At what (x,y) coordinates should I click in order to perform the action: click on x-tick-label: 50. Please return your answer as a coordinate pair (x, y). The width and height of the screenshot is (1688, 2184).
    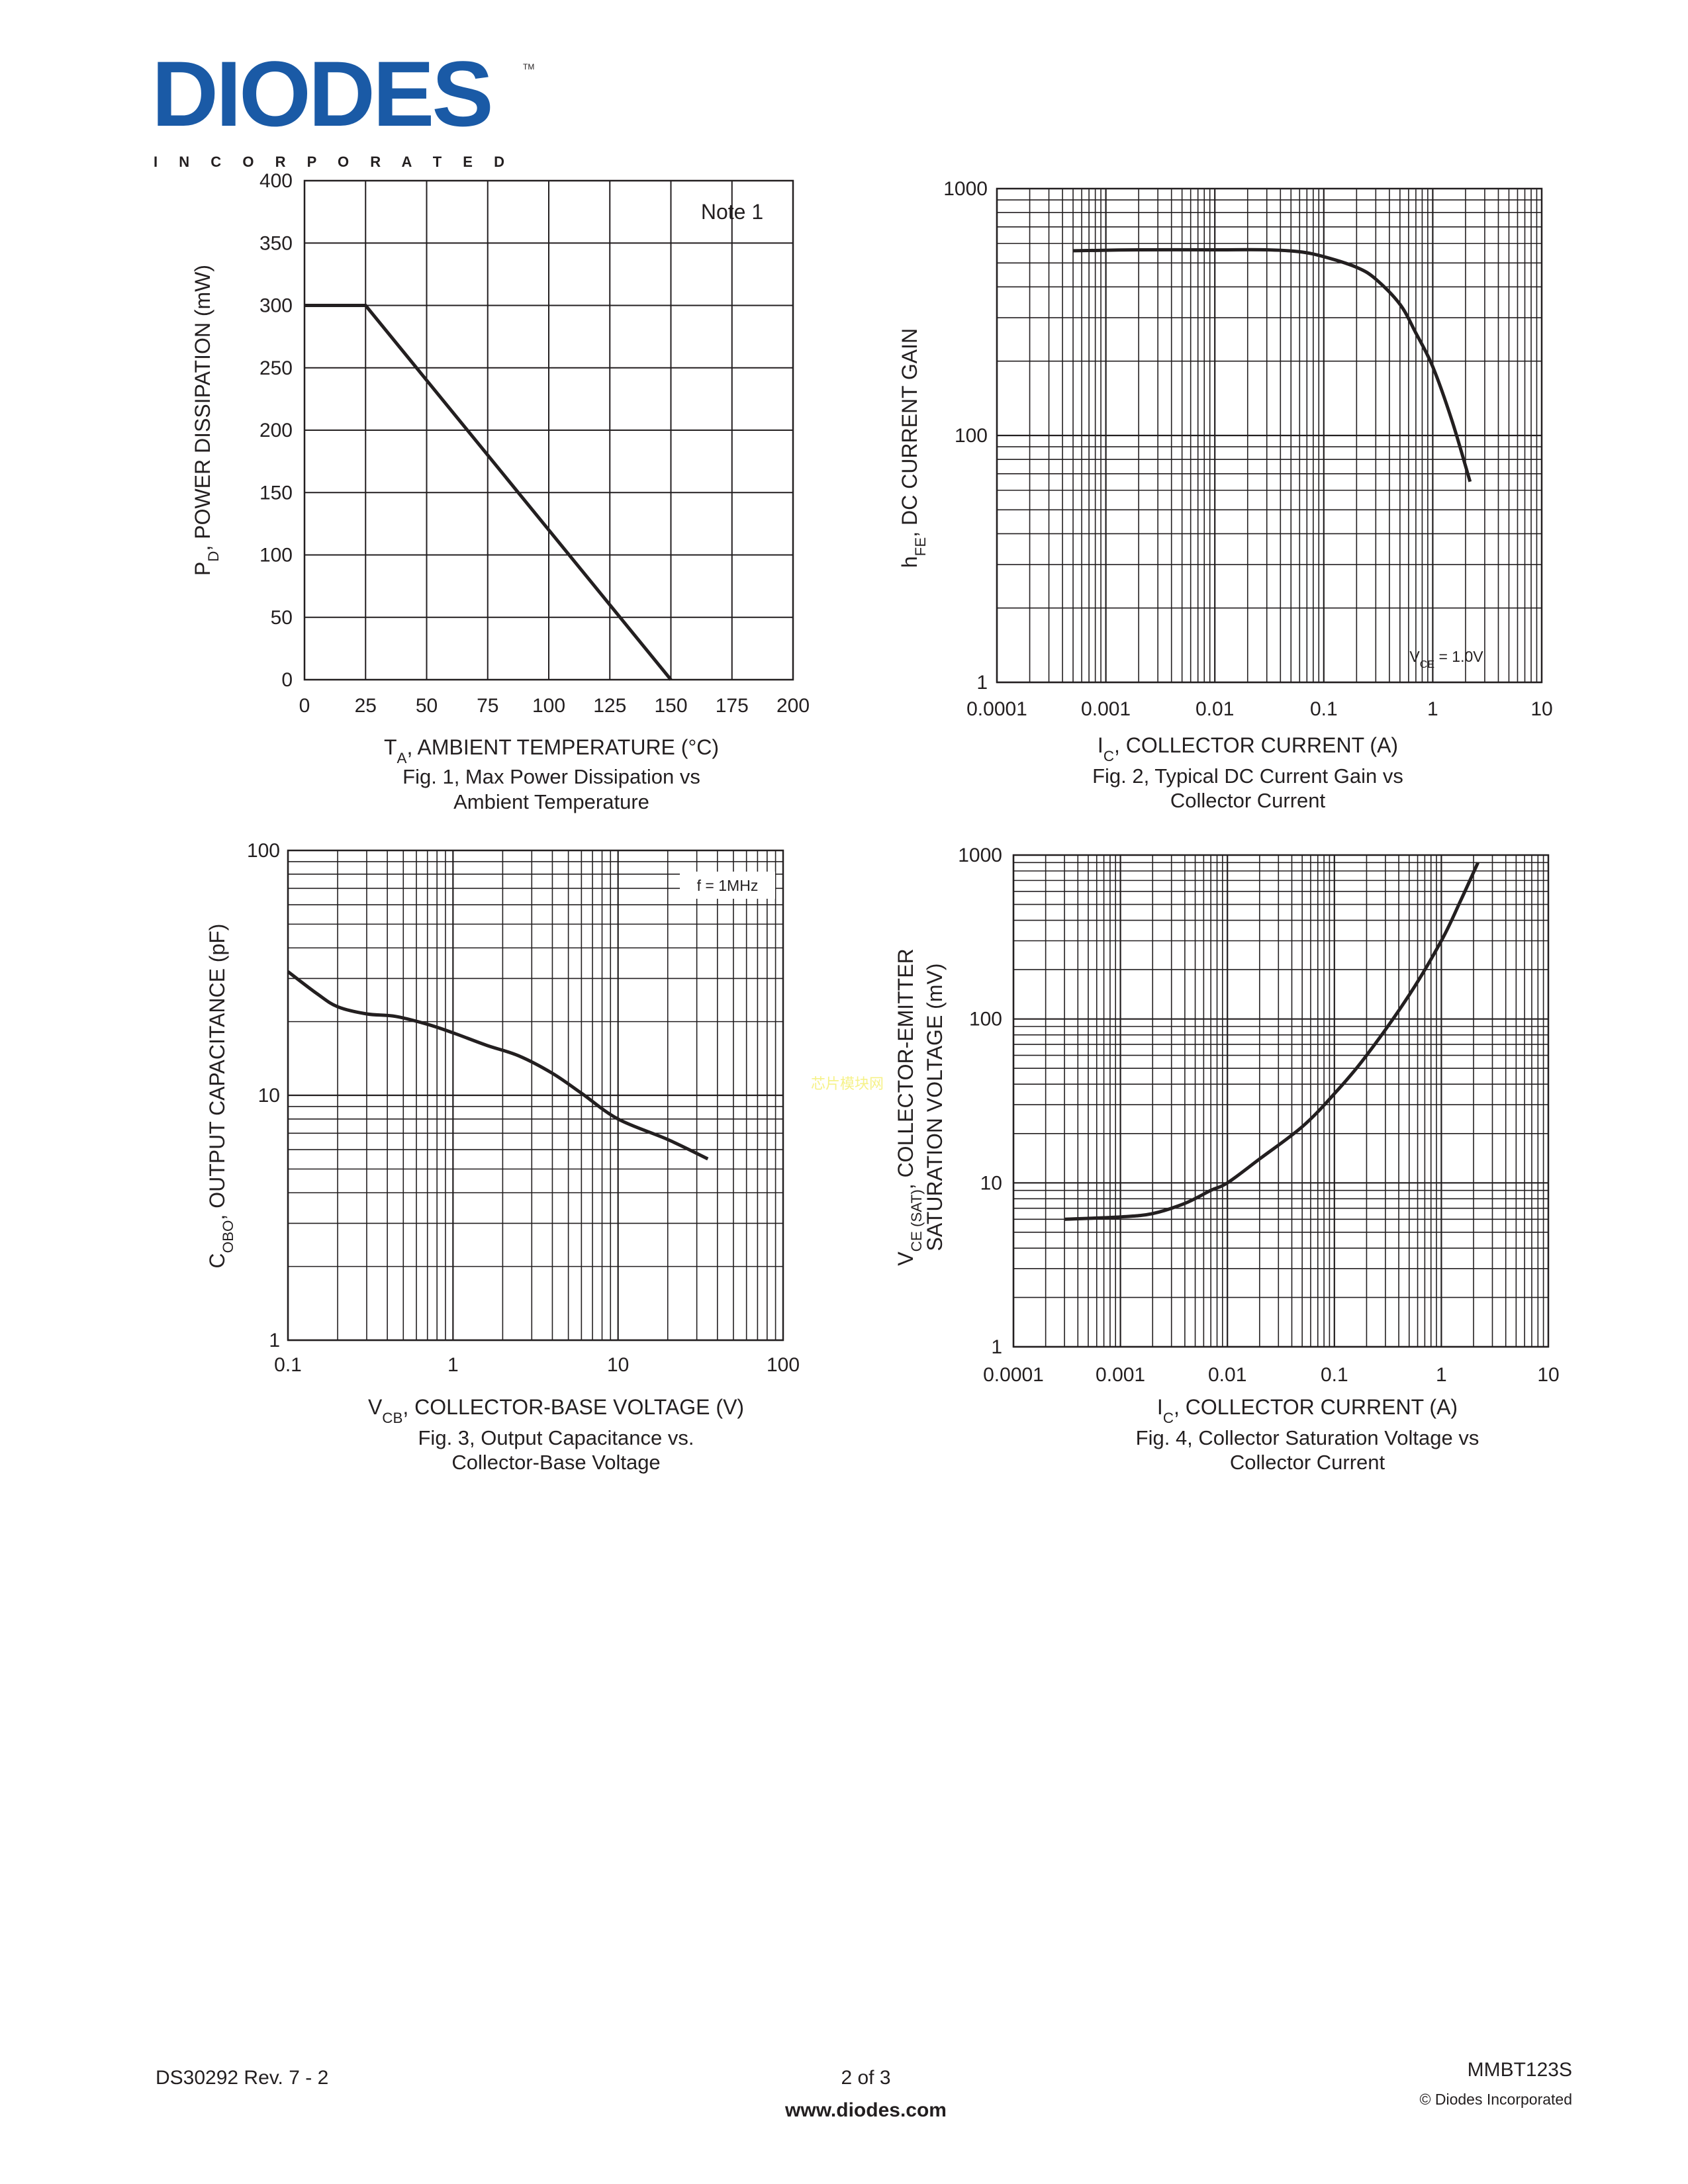
    Looking at the image, I should click on (427, 706).